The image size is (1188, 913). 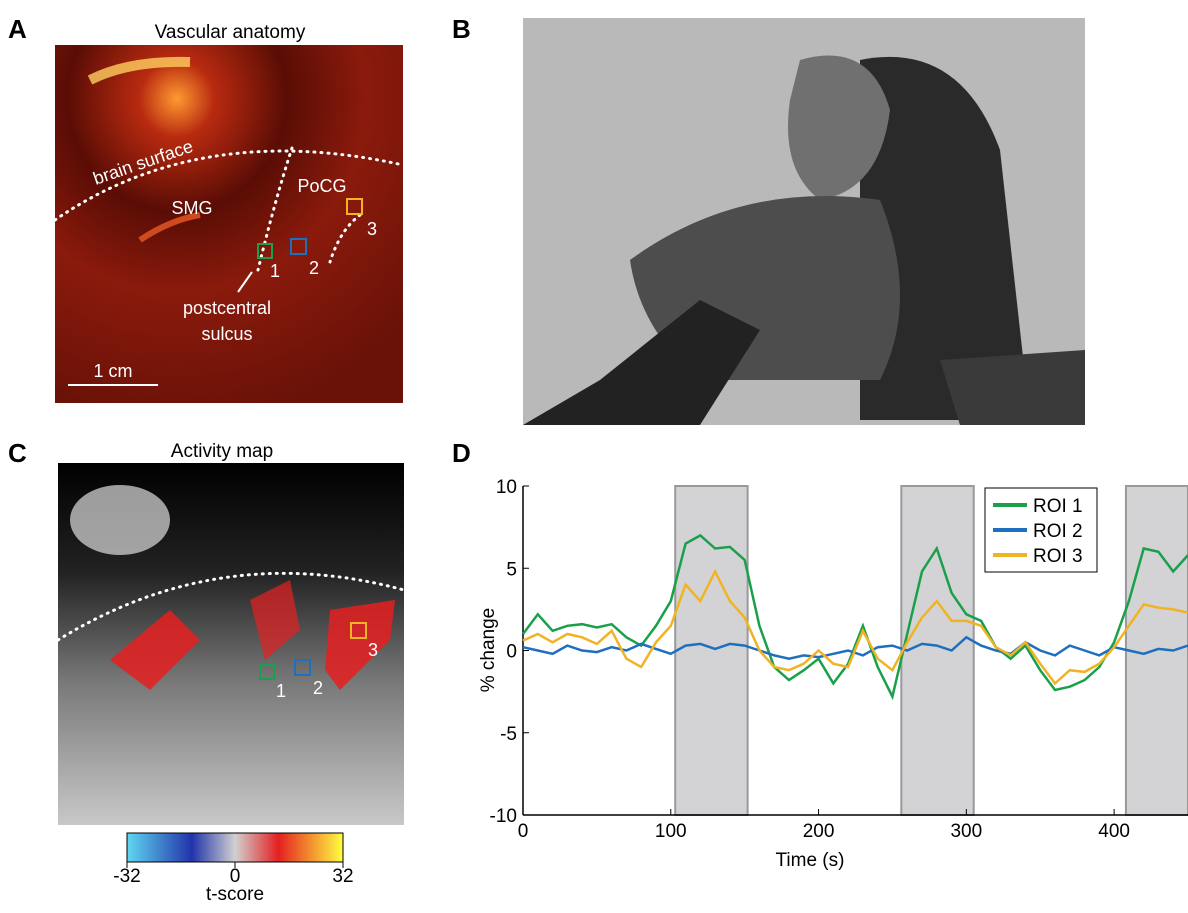 I want to click on bright-region, so click(x=120, y=520).